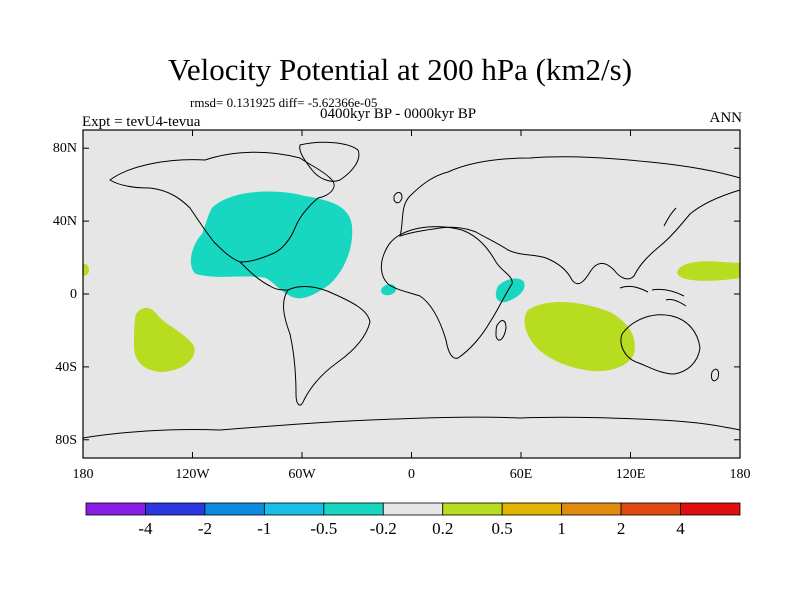 The width and height of the screenshot is (800, 600). I want to click on coastline-japan, so click(670, 217).